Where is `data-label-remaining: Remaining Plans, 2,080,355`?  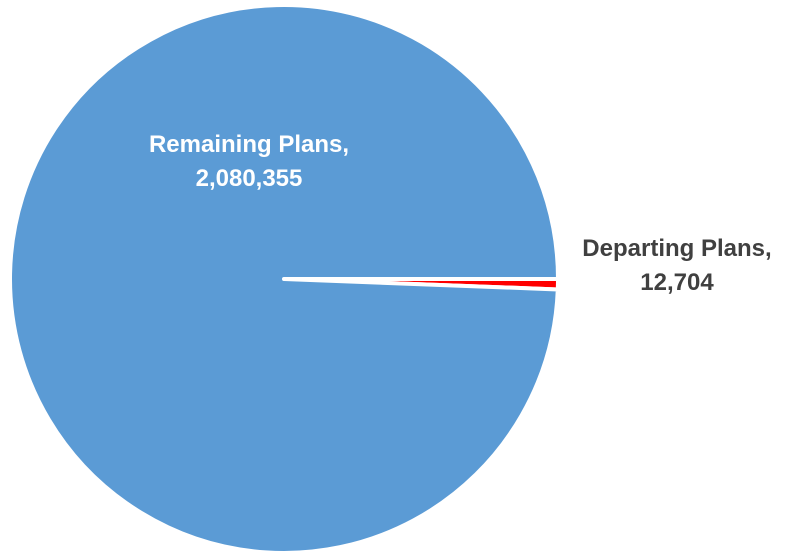 data-label-remaining: Remaining Plans, 2,080,355 is located at coordinates (249, 162).